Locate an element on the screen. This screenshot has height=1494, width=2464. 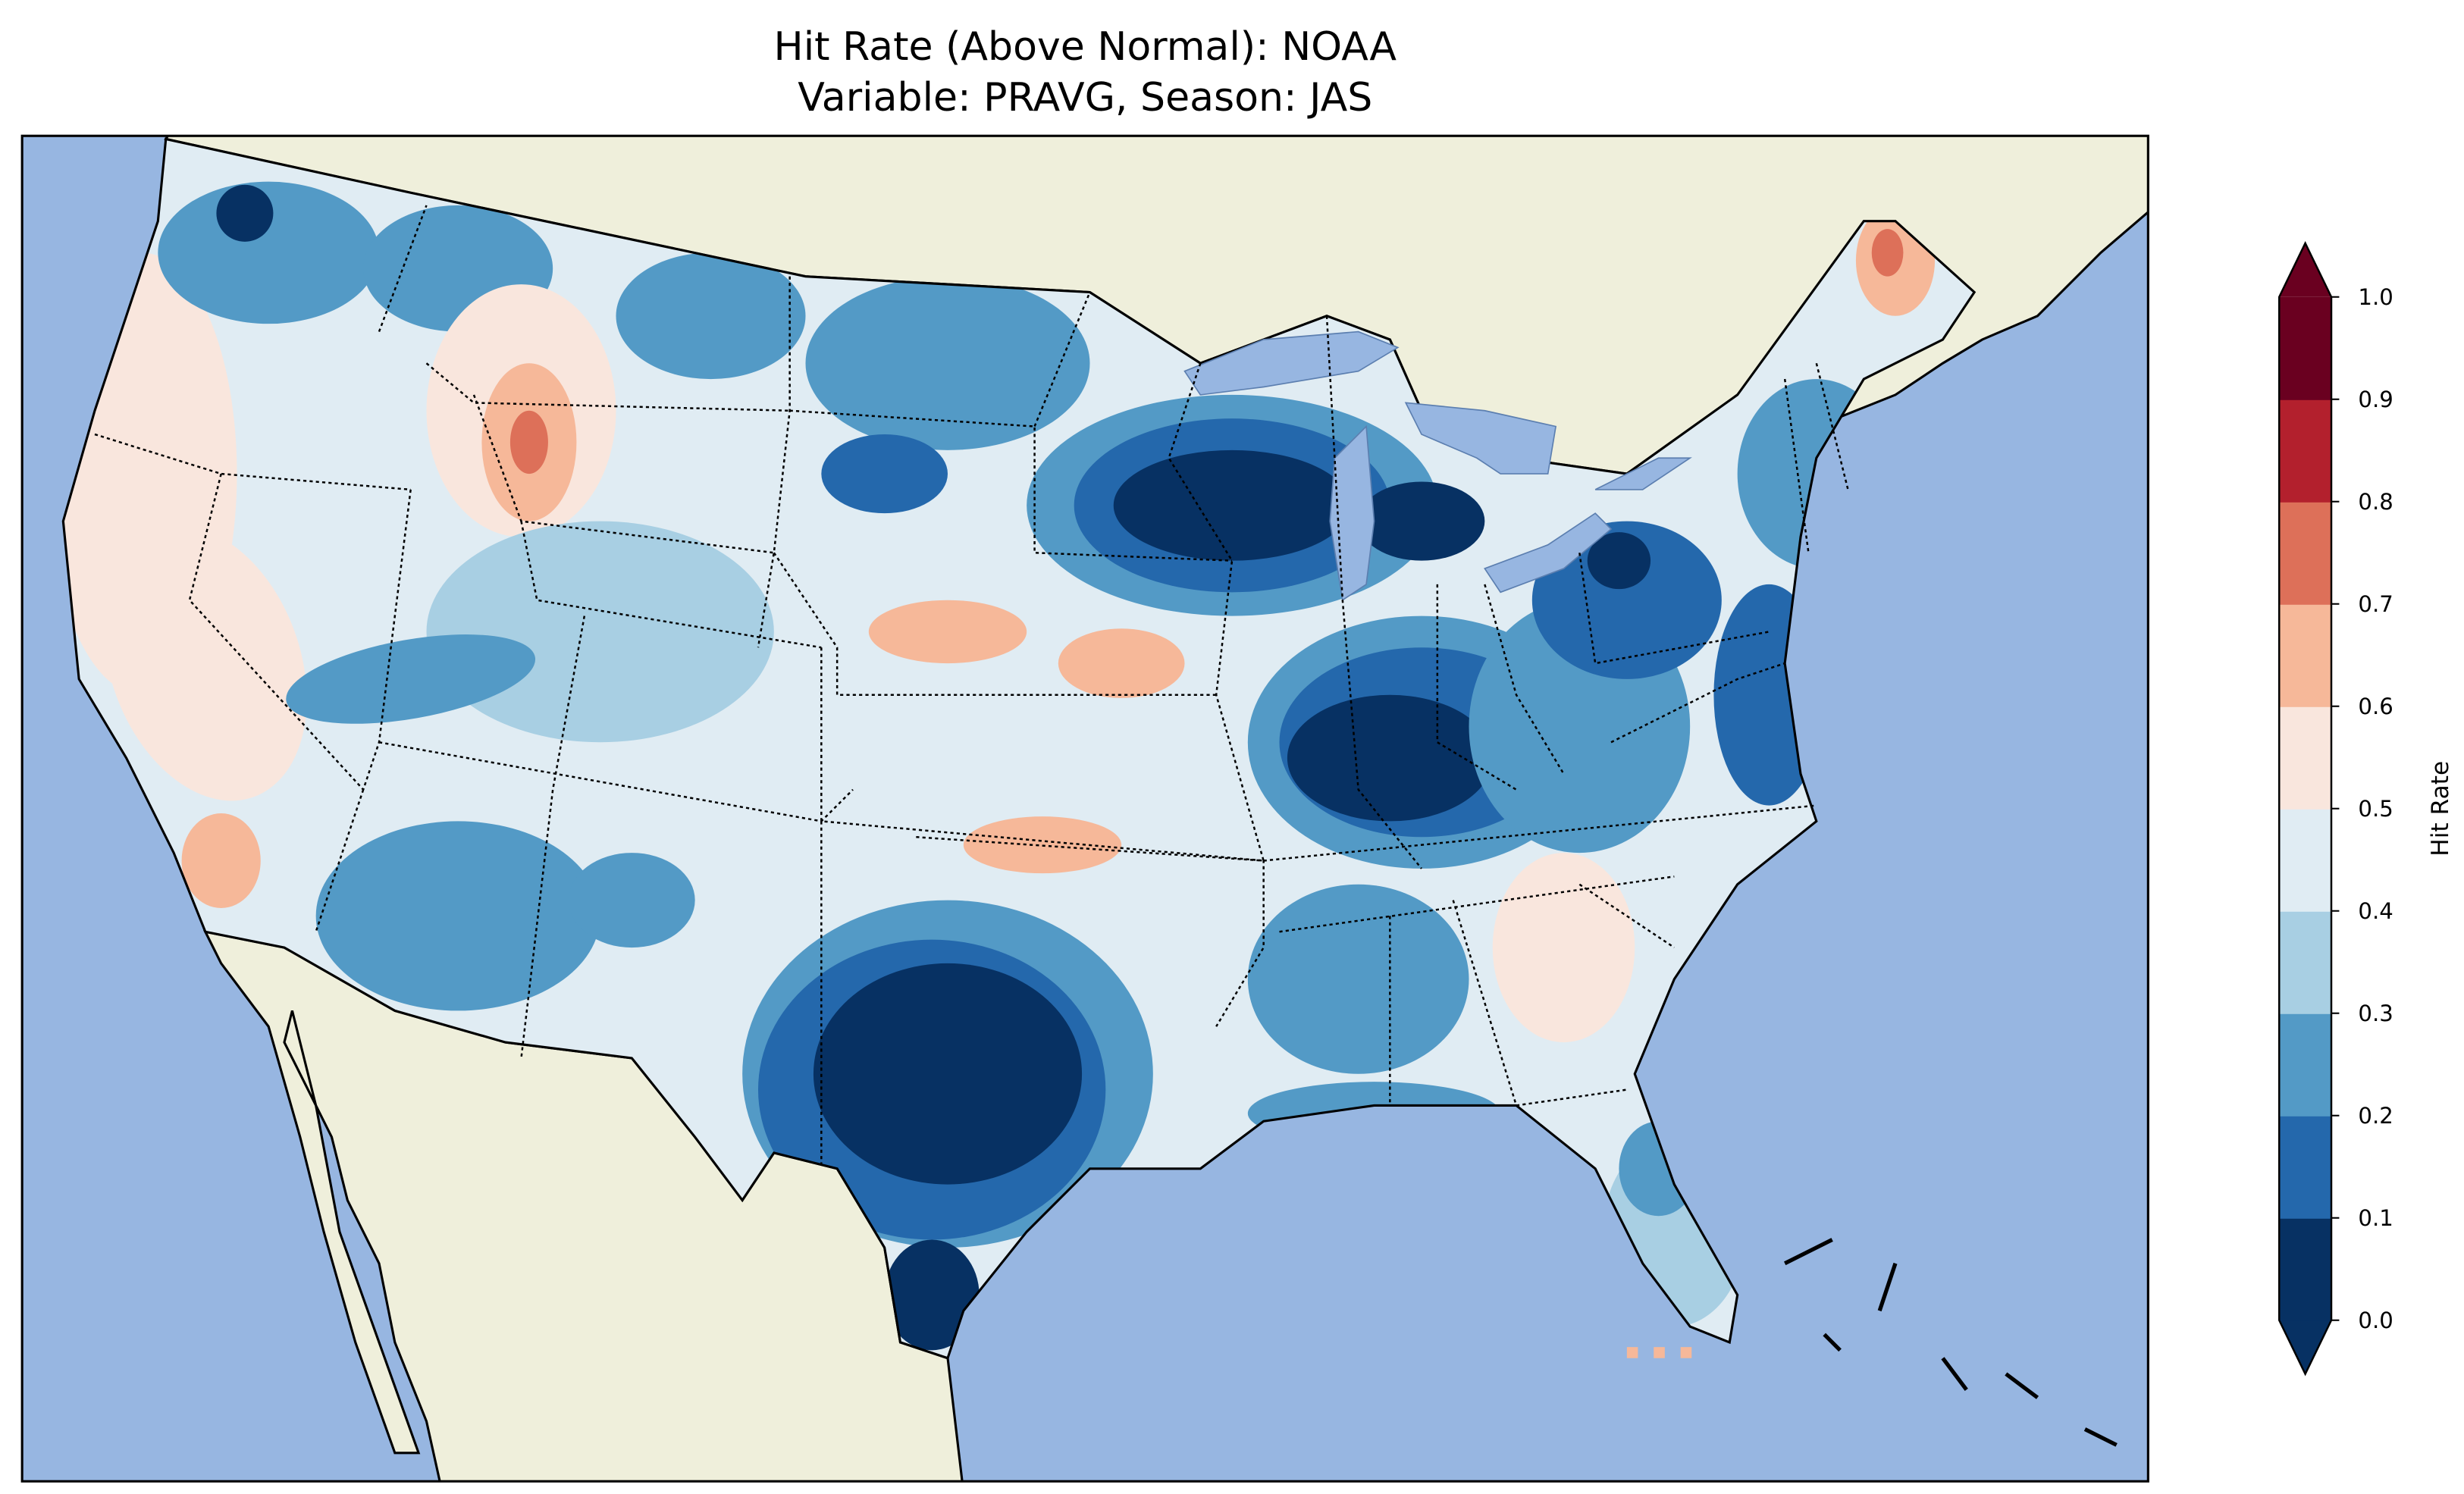
region-utah-band is located at coordinates (411, 679).